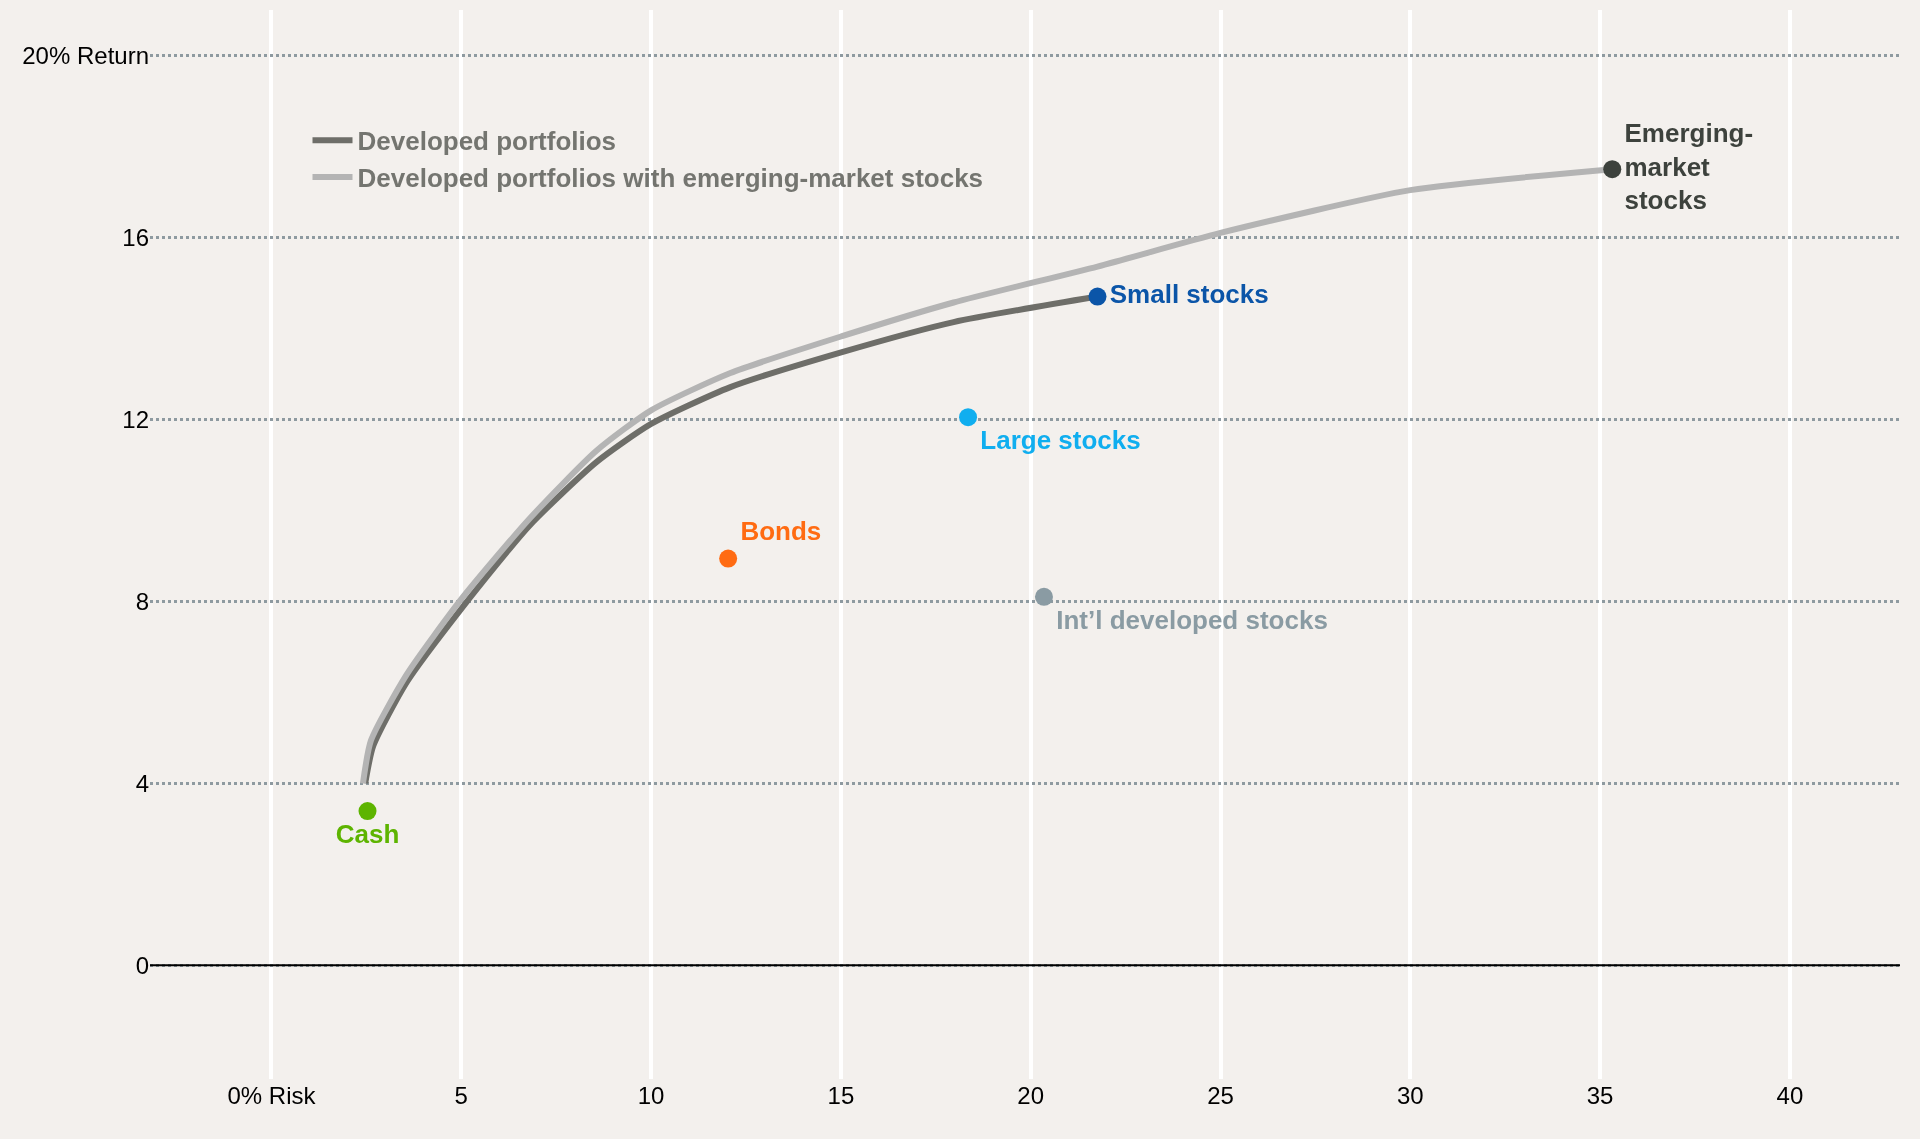 This screenshot has width=1920, height=1139. Describe the element at coordinates (461, 1095) in the screenshot. I see `x-tick-label: 5` at that location.